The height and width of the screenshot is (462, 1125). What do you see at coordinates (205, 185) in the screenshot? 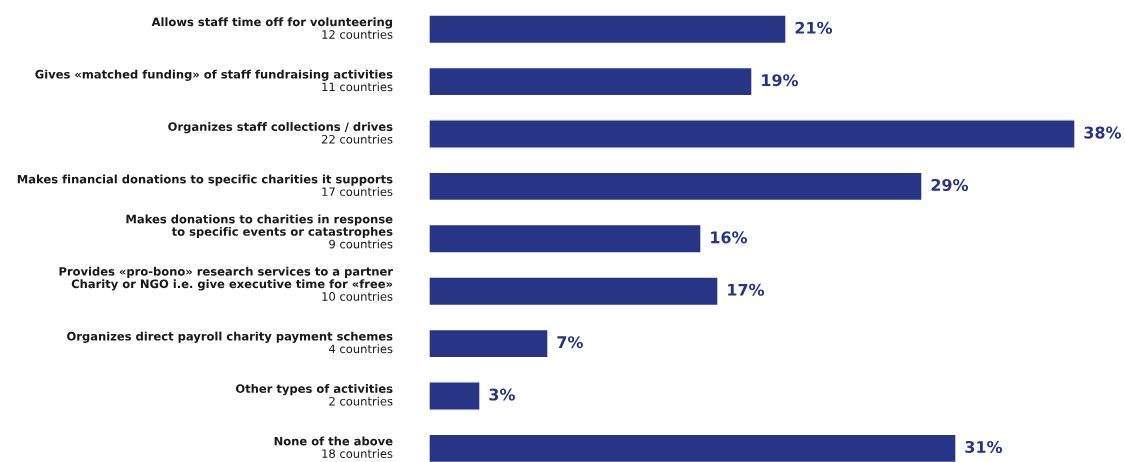
I see `y-tick-label: Makes financial donations to specific charities it supports 17 countries` at bounding box center [205, 185].